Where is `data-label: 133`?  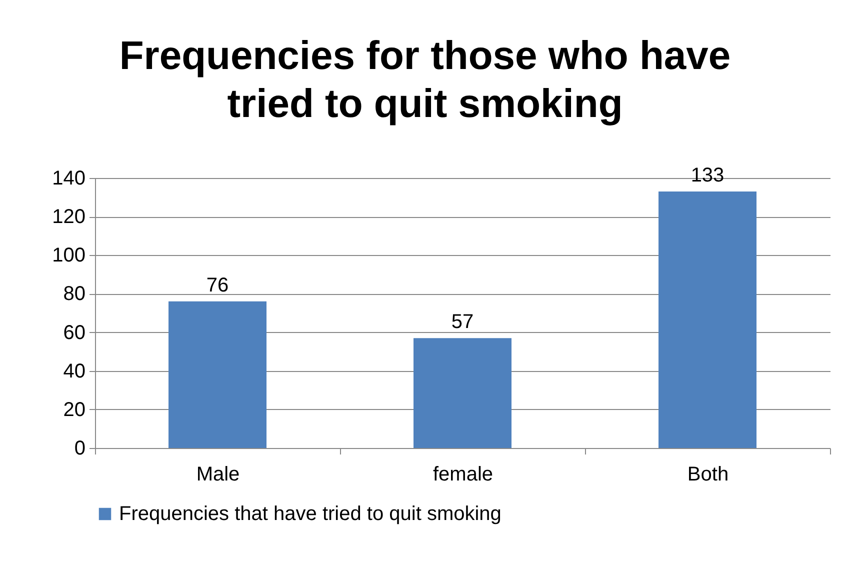
data-label: 133 is located at coordinates (707, 175).